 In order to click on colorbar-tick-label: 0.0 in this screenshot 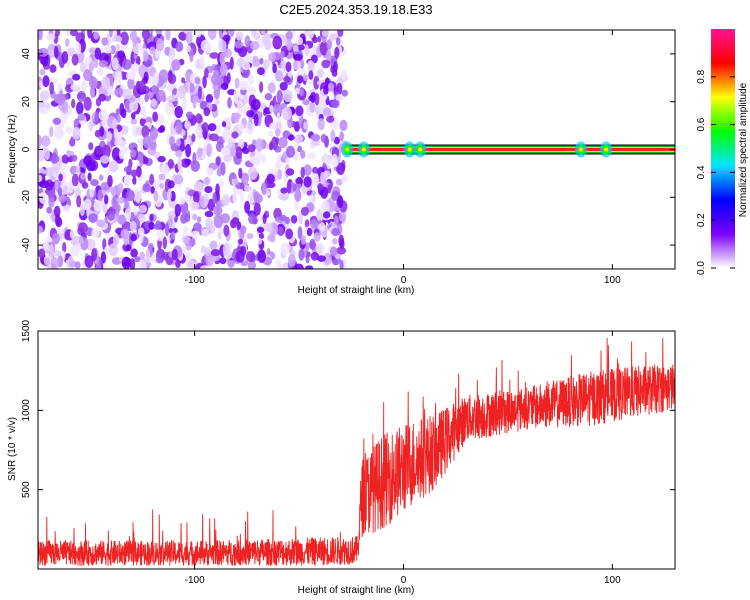, I will do `click(701, 268)`.